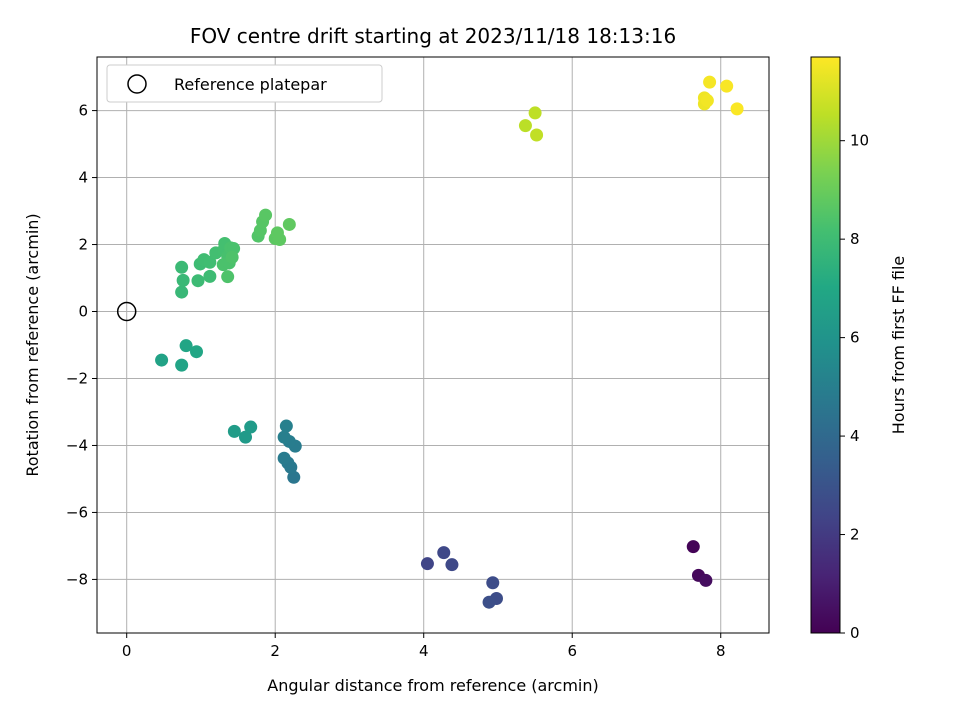 This screenshot has width=960, height=720. I want to click on y-tick-label: −8, so click(77, 579).